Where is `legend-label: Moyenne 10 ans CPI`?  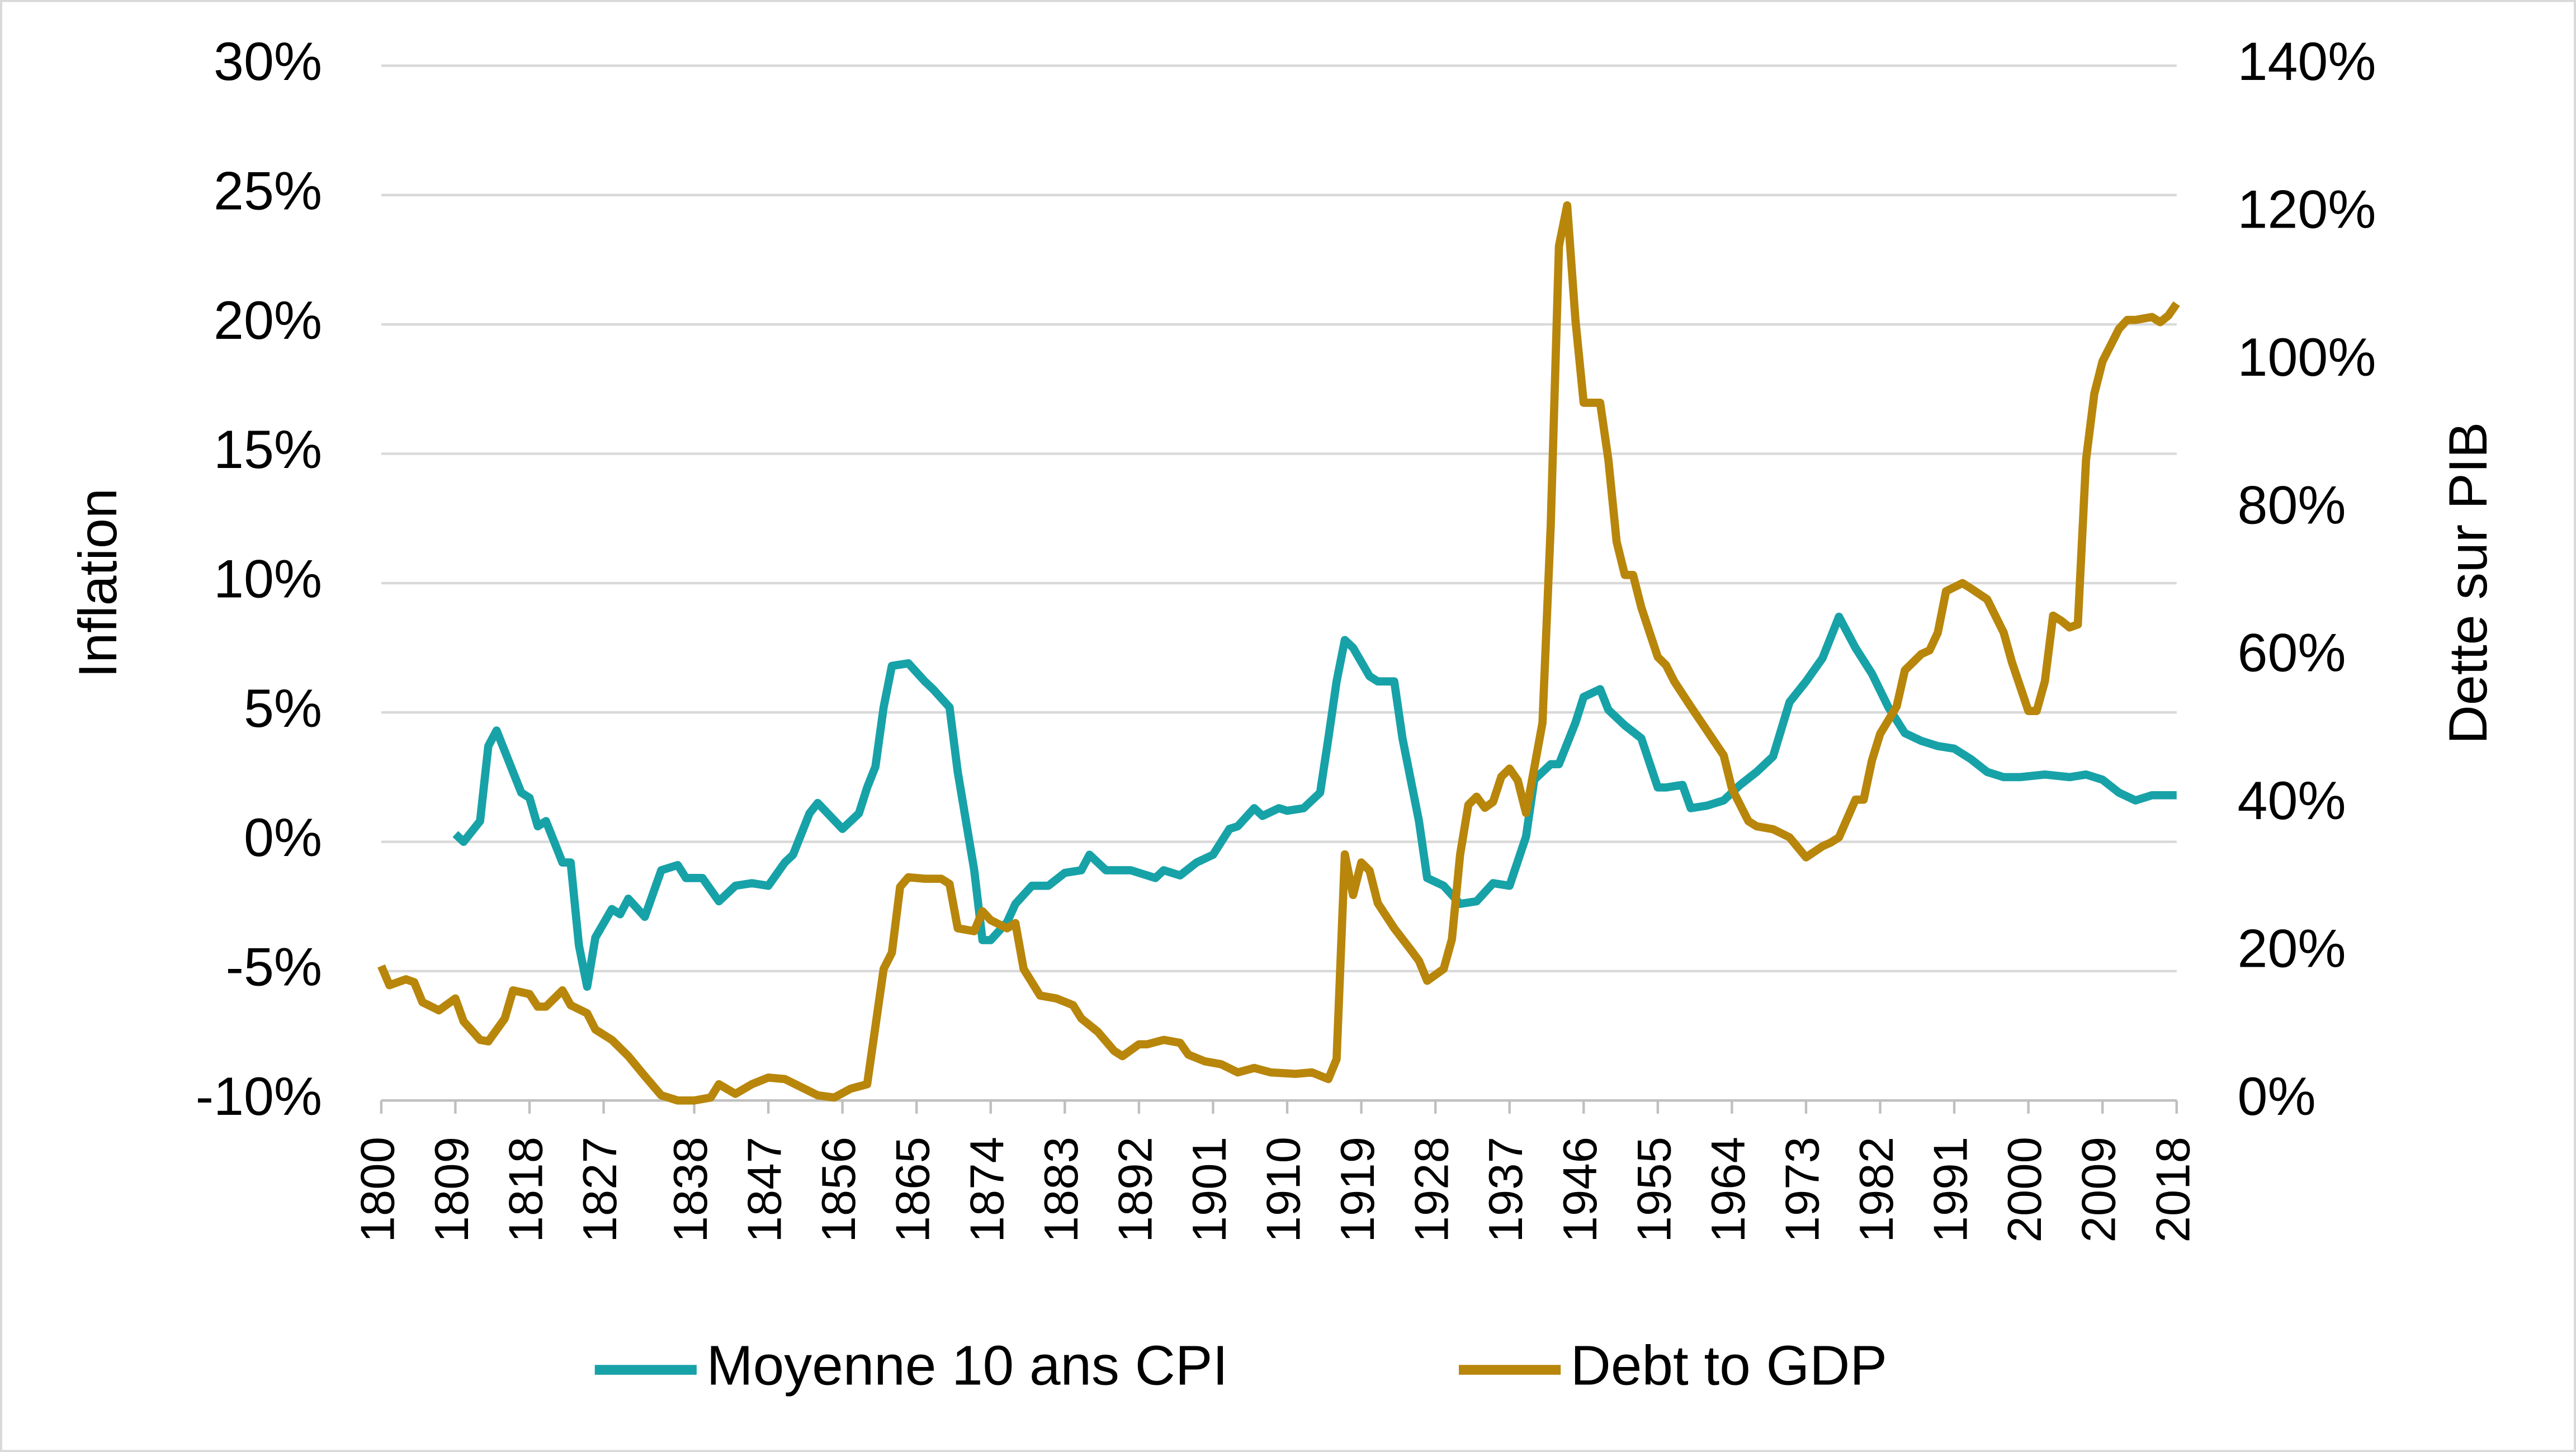 legend-label: Moyenne 10 ans CPI is located at coordinates (967, 1366).